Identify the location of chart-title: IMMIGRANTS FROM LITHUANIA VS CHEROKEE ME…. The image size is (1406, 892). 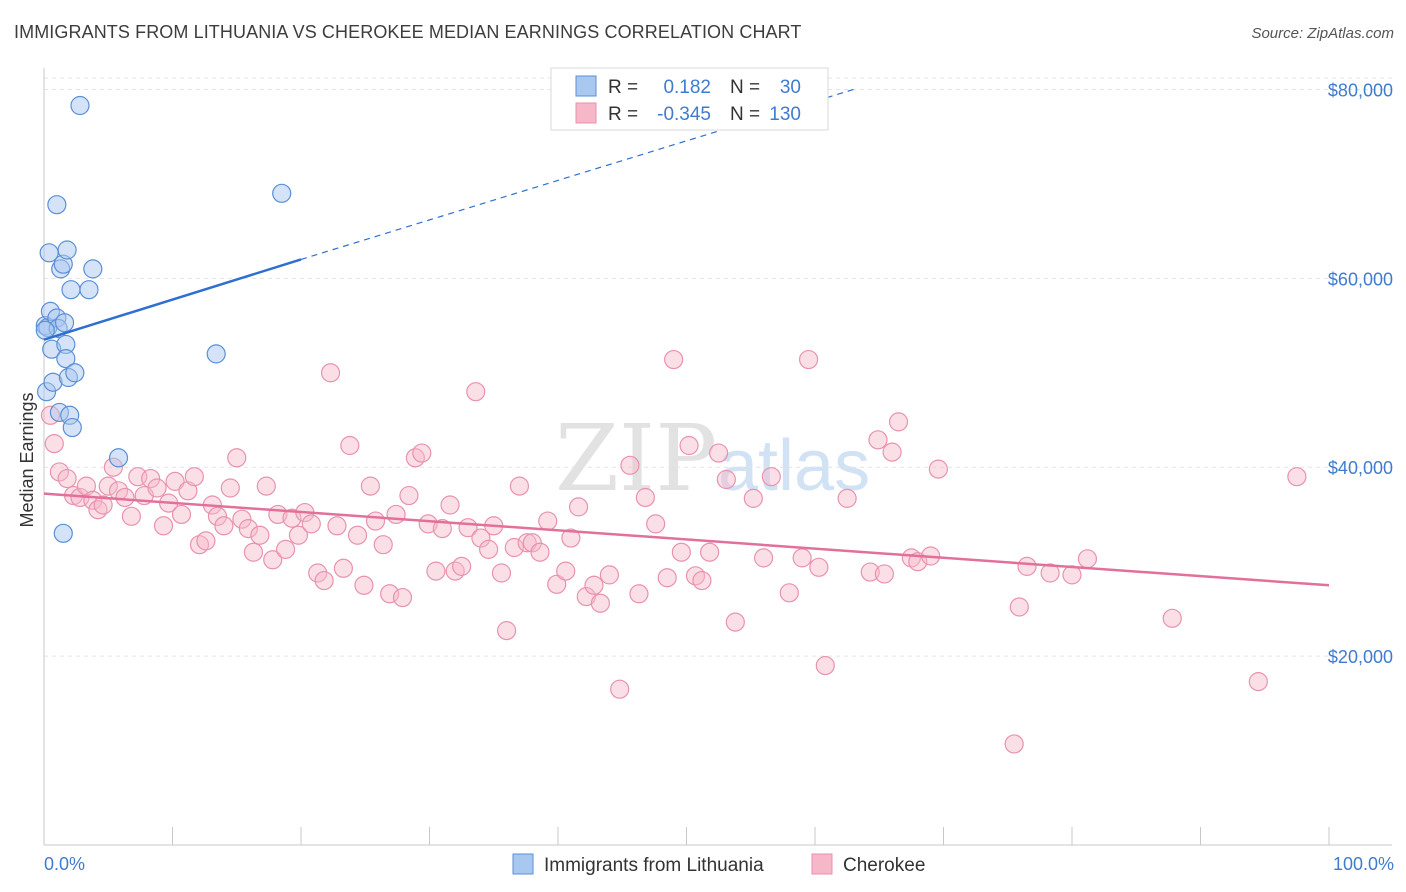
(408, 32).